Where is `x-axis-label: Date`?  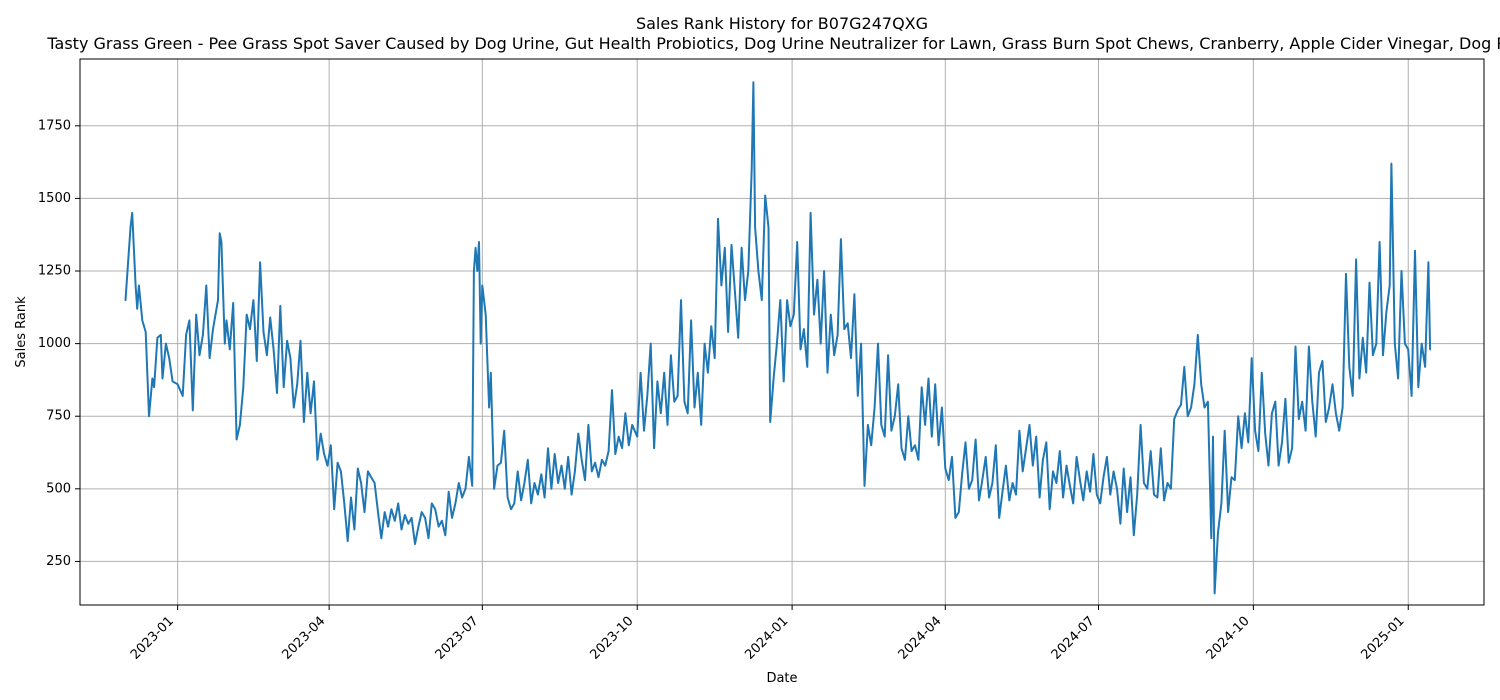 x-axis-label: Date is located at coordinates (781, 678).